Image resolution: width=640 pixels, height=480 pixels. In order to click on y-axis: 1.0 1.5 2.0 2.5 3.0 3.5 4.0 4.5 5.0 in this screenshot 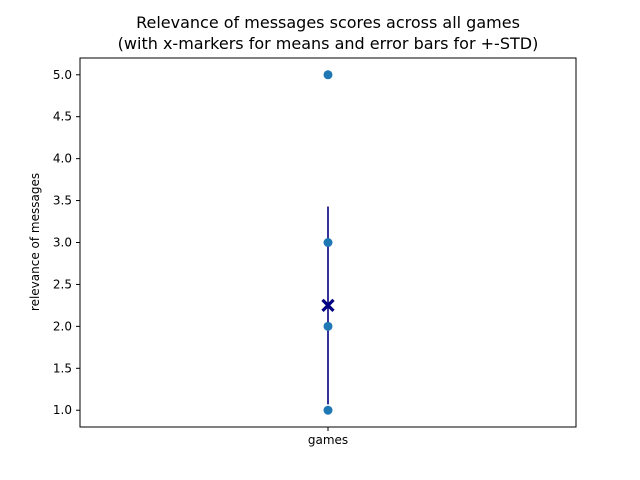, I will do `click(66, 242)`.